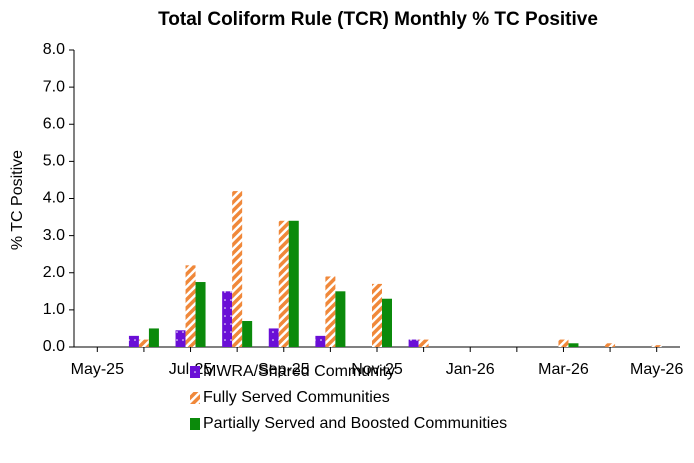 This screenshot has height=463, width=694. I want to click on x-tick-label: May-25, so click(97, 369).